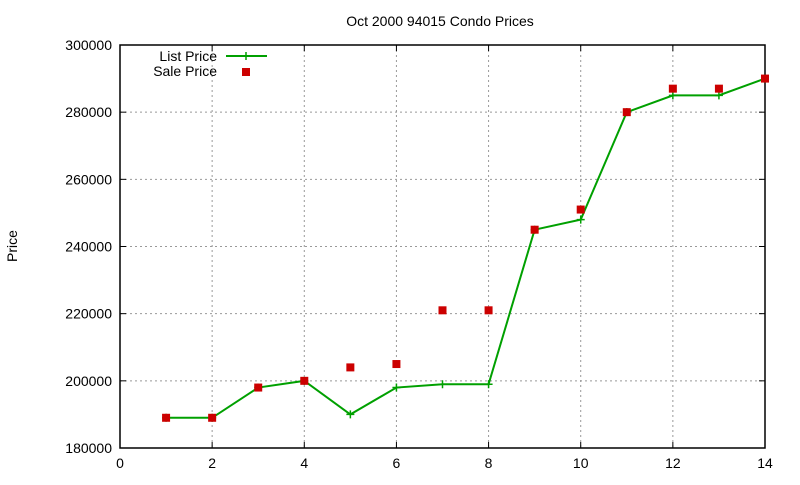 This screenshot has height=485, width=800. What do you see at coordinates (188, 56) in the screenshot?
I see `legend-list-price-label: List Price` at bounding box center [188, 56].